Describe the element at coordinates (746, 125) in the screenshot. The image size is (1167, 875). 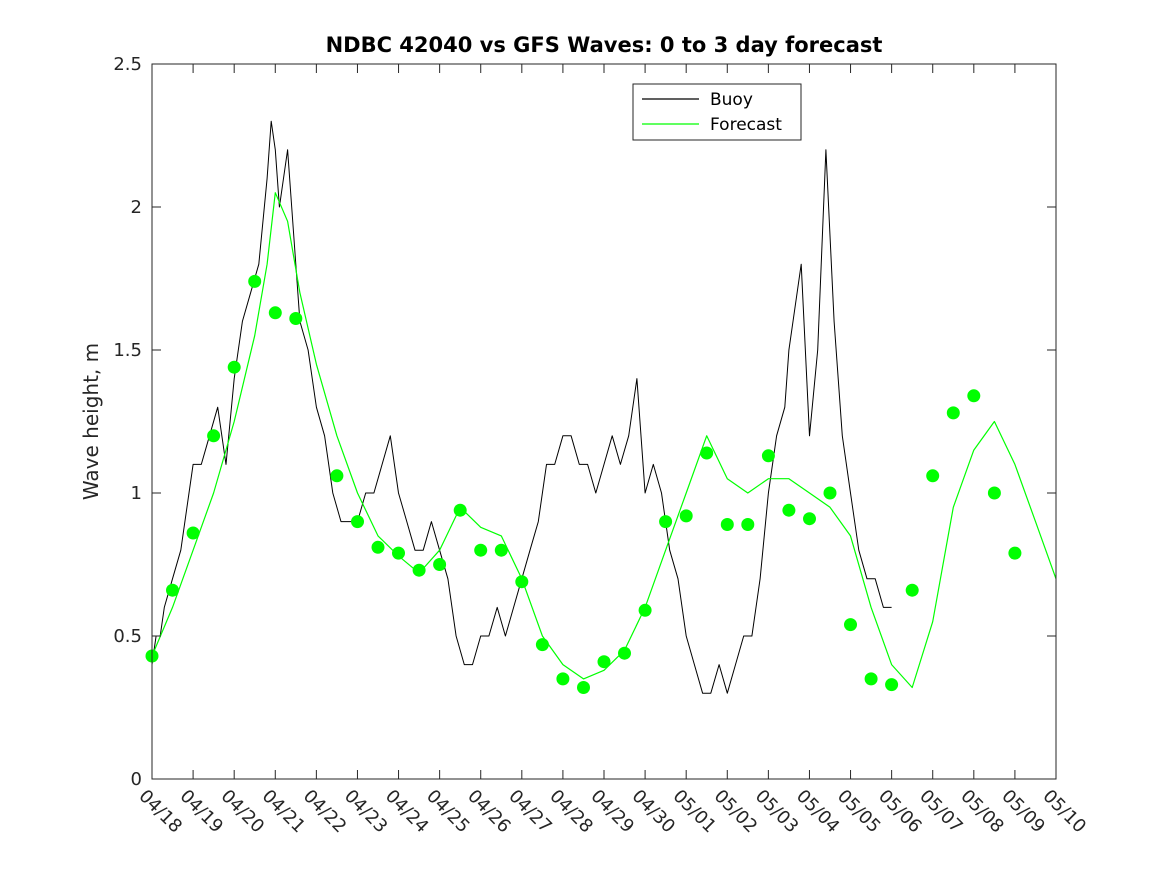
I see `legend-label-forecast: Forecast` at that location.